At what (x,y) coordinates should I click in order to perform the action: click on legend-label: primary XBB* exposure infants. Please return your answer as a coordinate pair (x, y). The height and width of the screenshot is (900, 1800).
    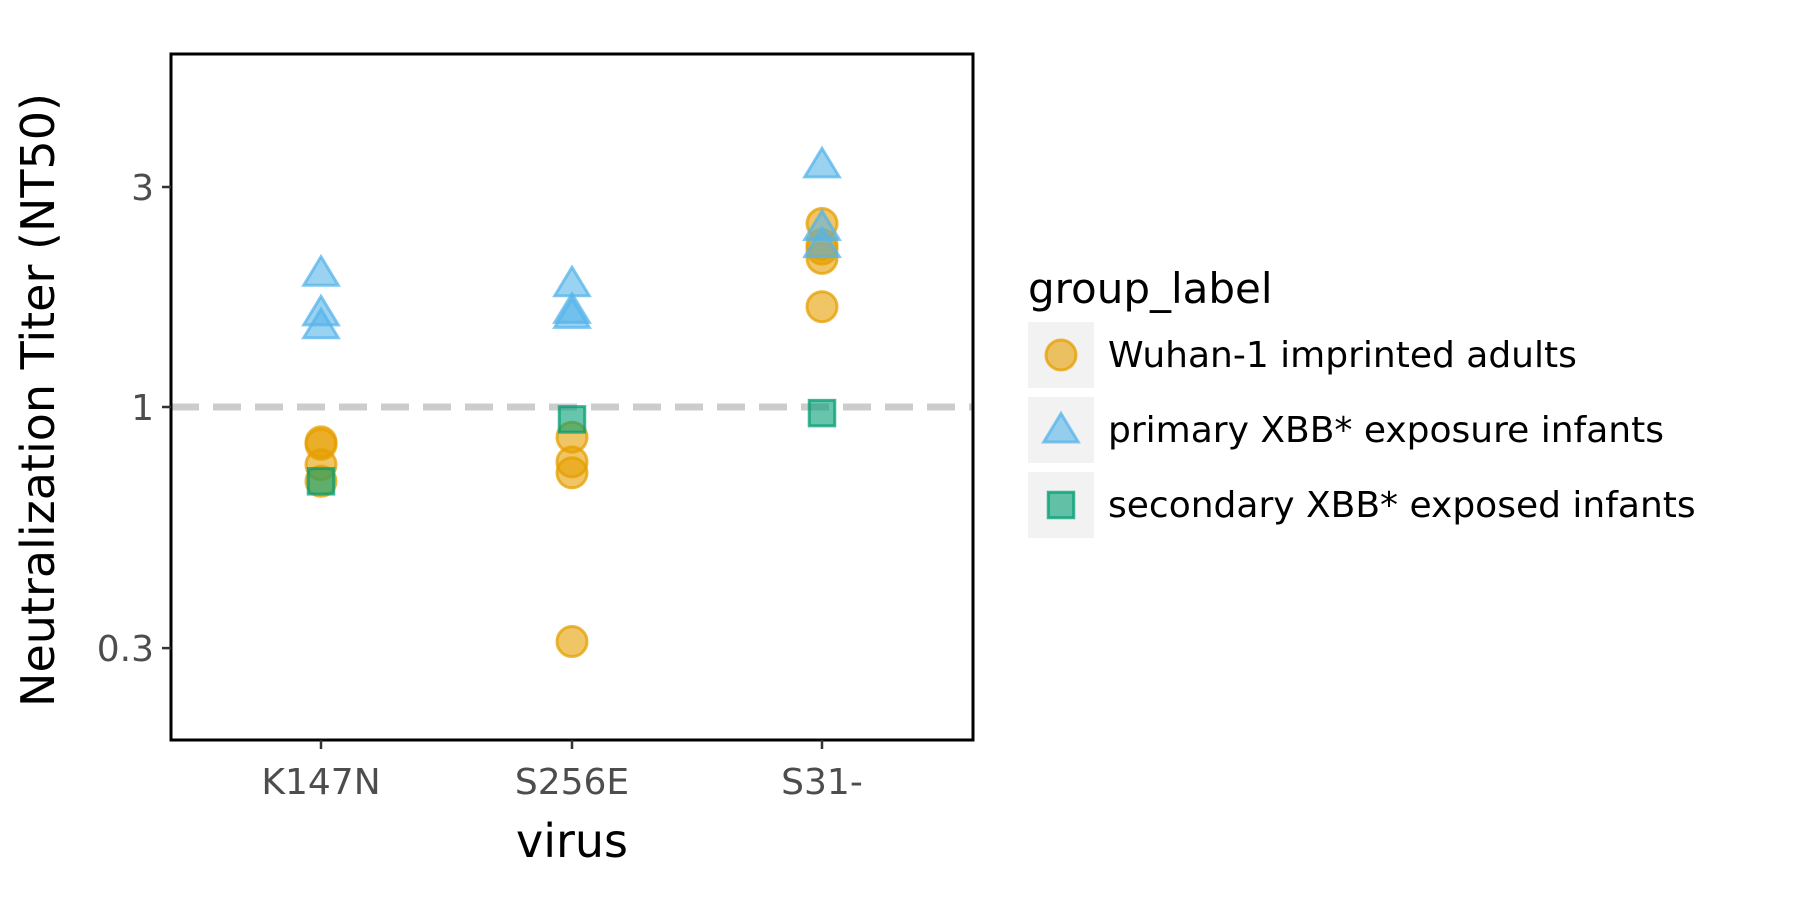
    Looking at the image, I should click on (1386, 430).